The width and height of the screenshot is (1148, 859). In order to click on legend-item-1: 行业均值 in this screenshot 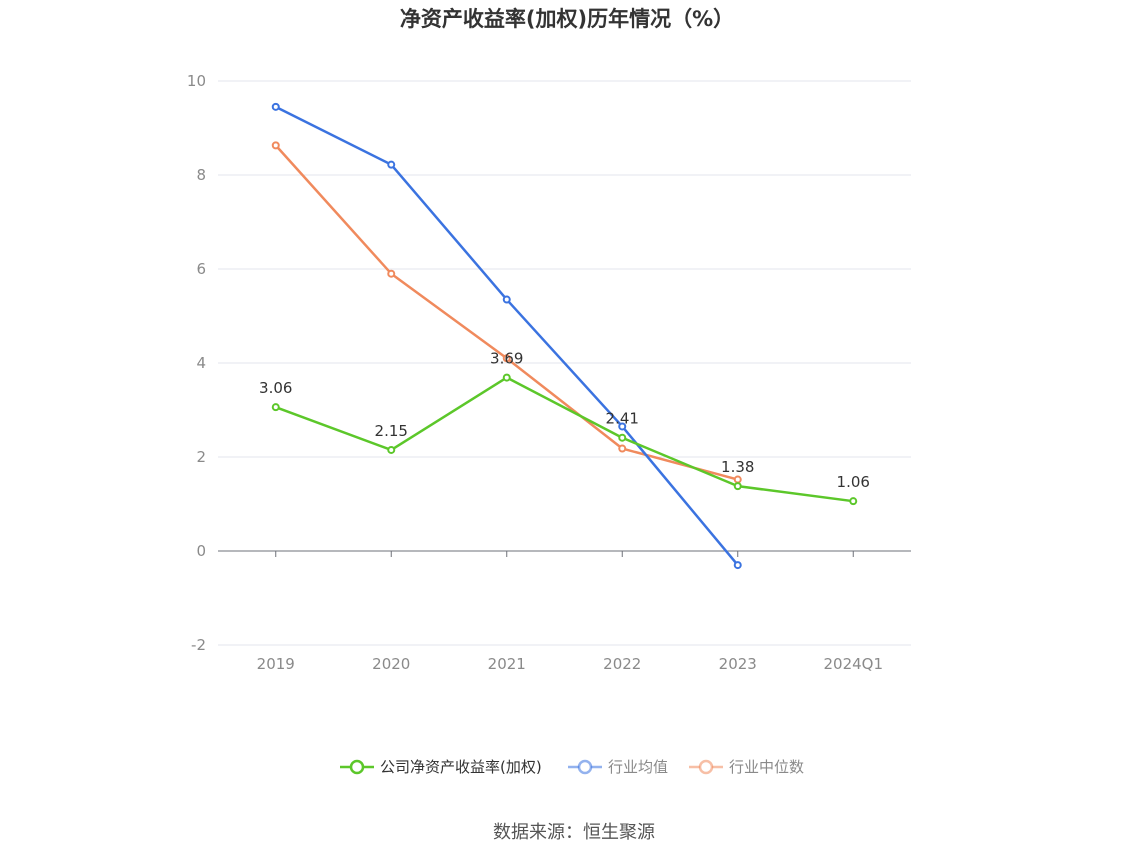, I will do `click(618, 767)`.